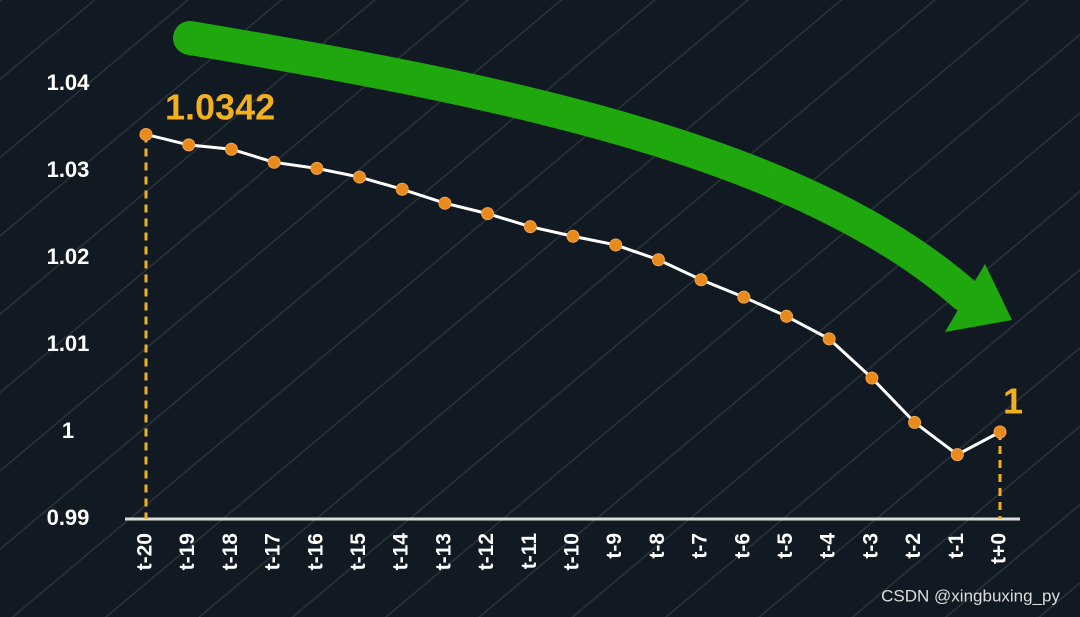  Describe the element at coordinates (68, 517) in the screenshot. I see `y-tick-label: 0.99` at that location.